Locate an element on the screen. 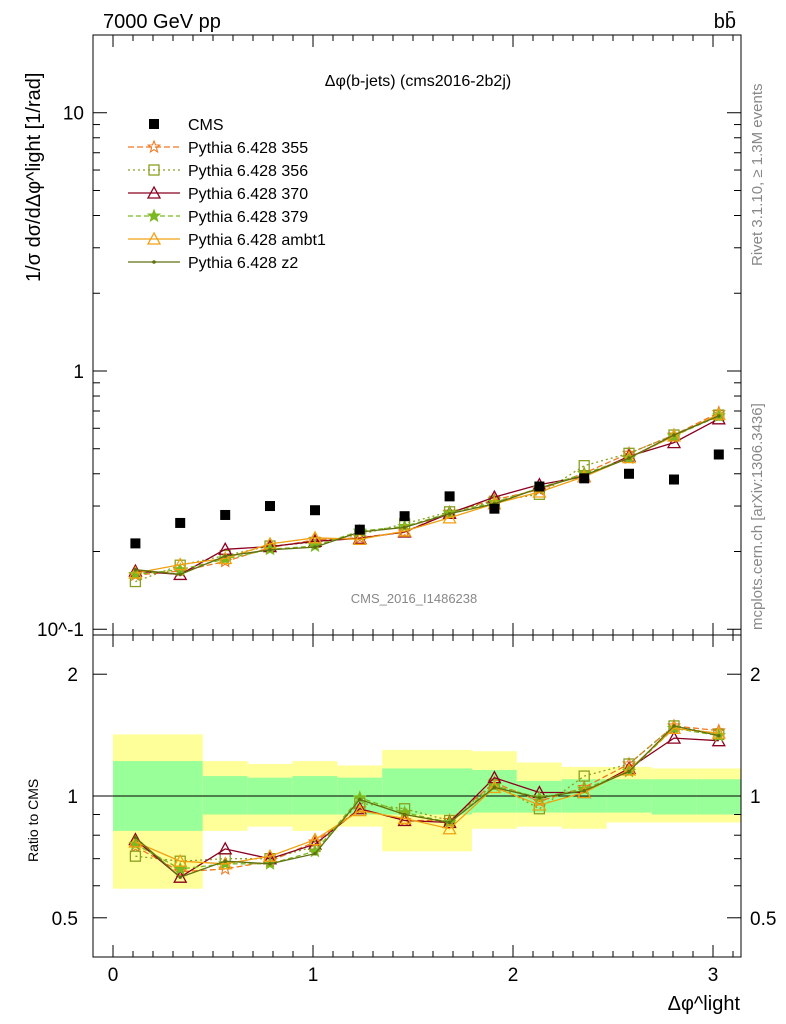 This screenshot has height=1024, width=786. watermark: CMS_2016_I1486238 is located at coordinates (414, 598).